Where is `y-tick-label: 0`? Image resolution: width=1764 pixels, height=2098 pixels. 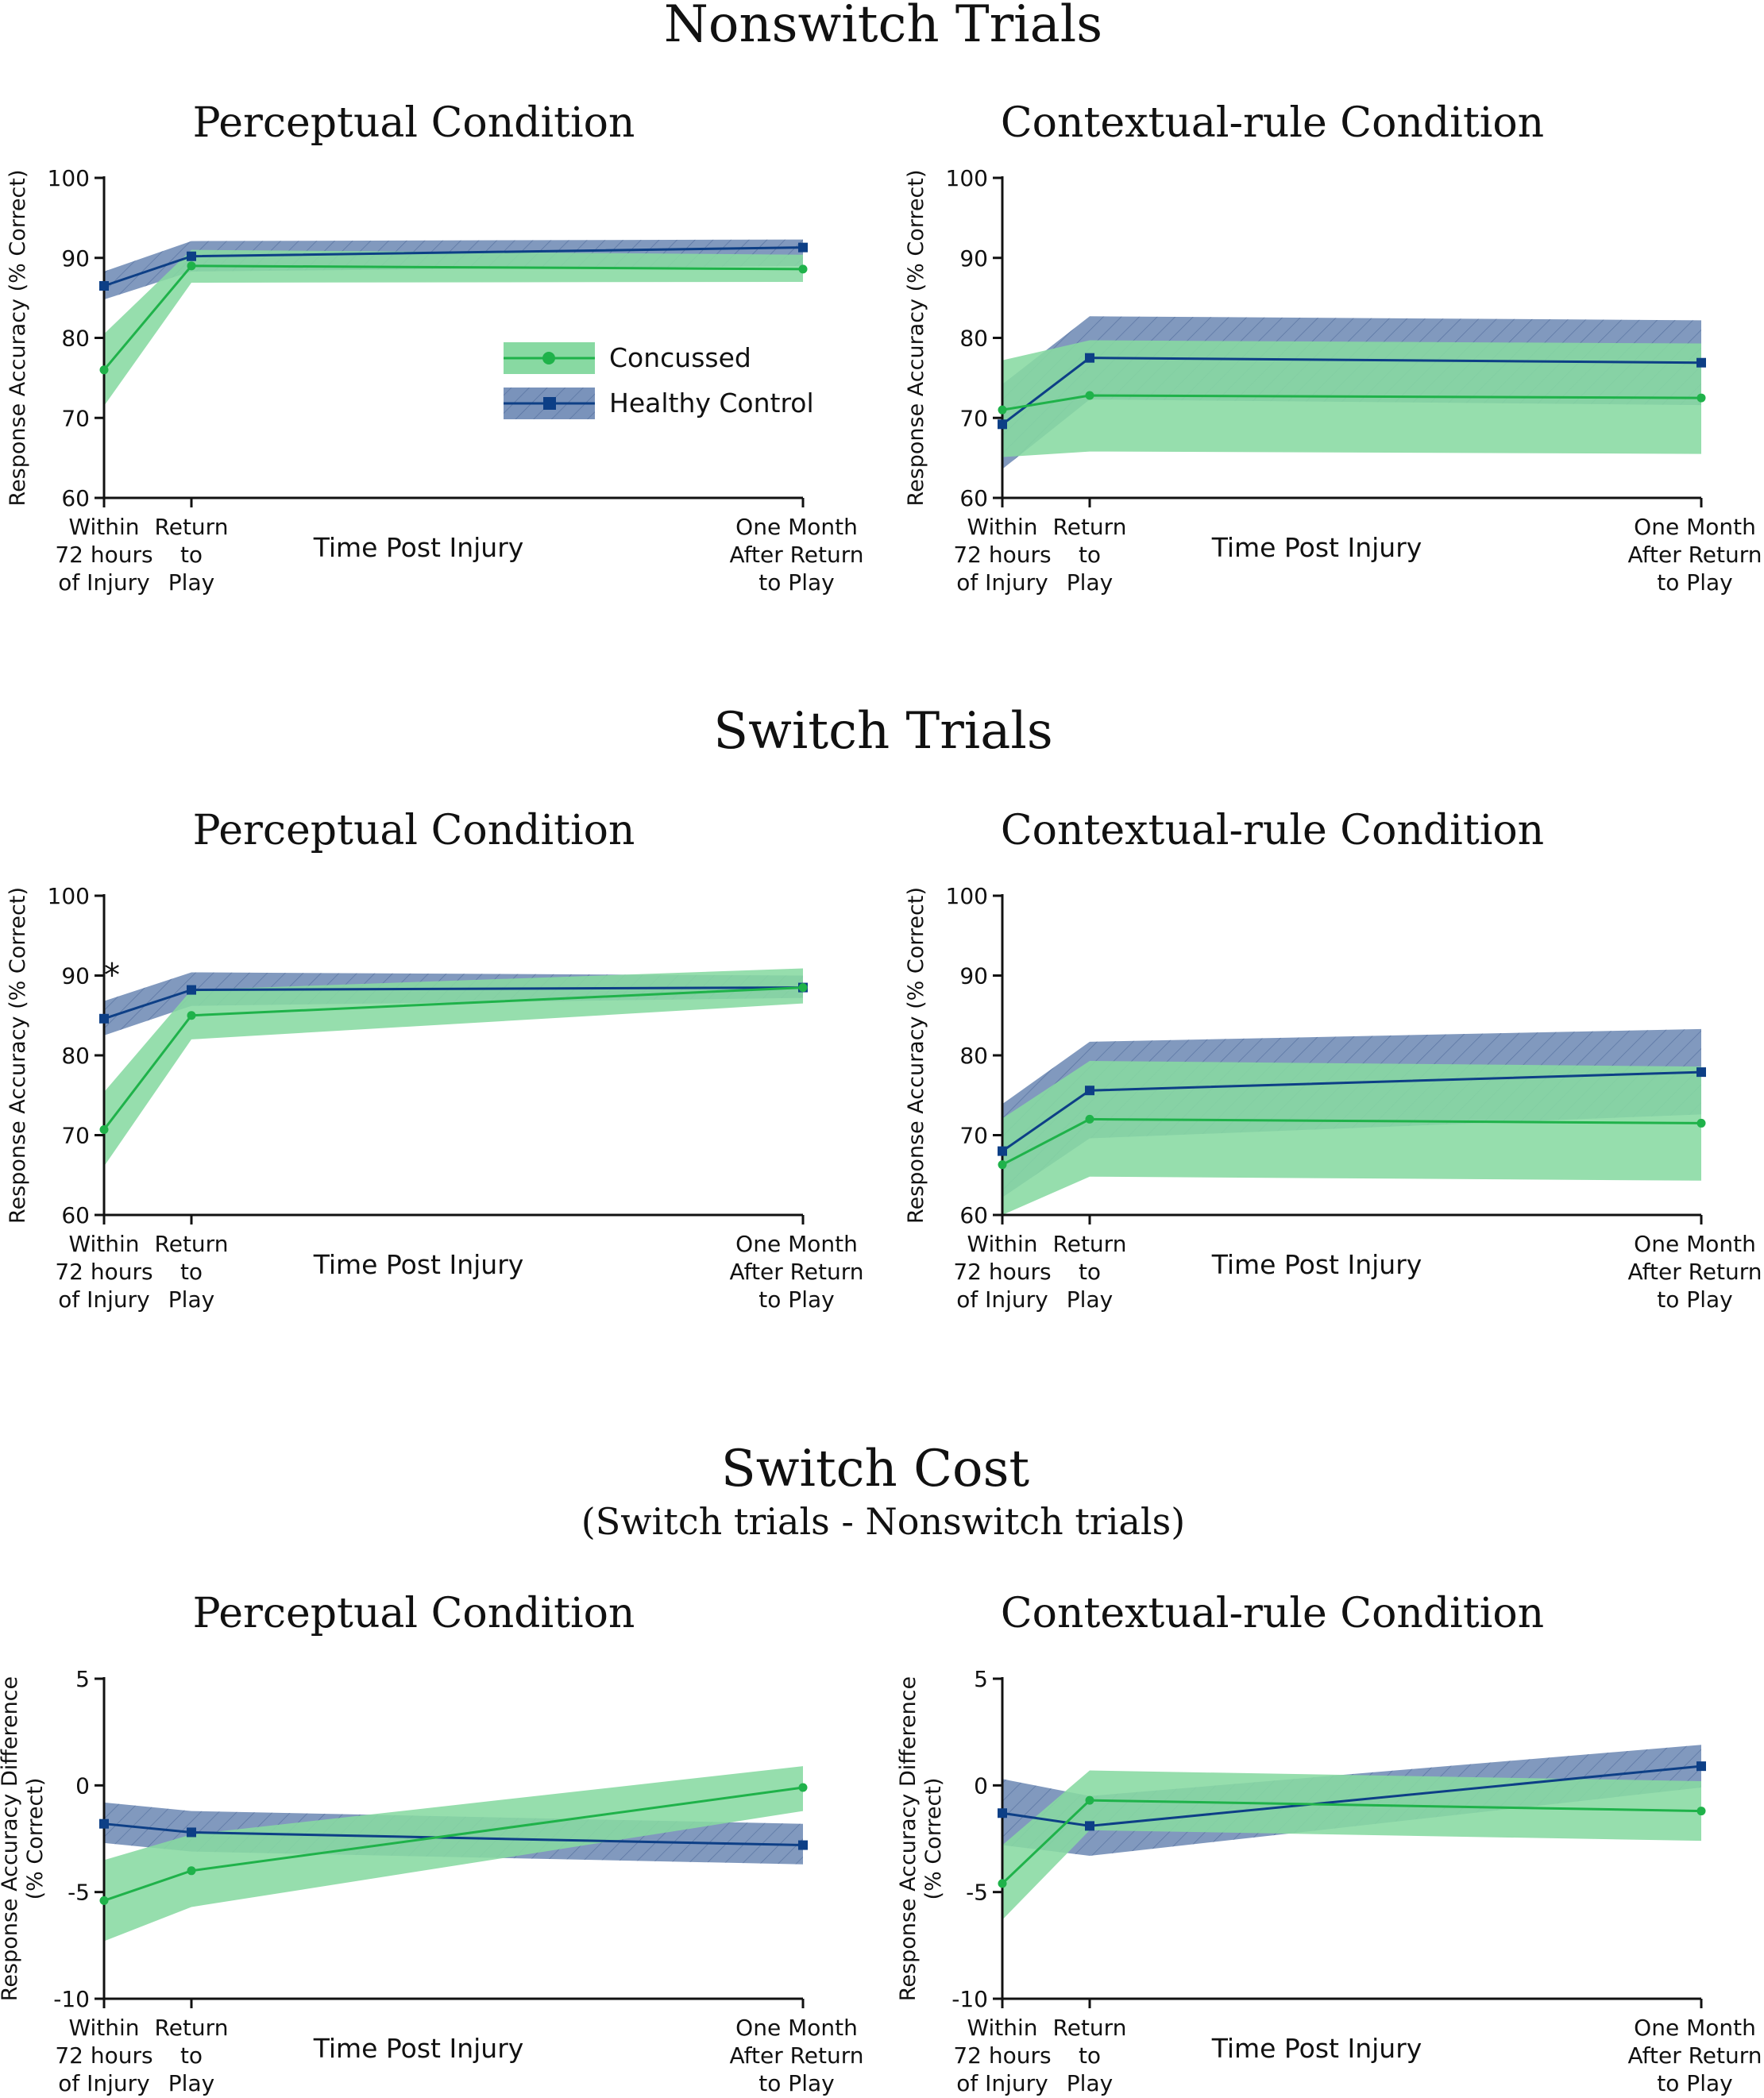 y-tick-label: 0 is located at coordinates (82, 1786).